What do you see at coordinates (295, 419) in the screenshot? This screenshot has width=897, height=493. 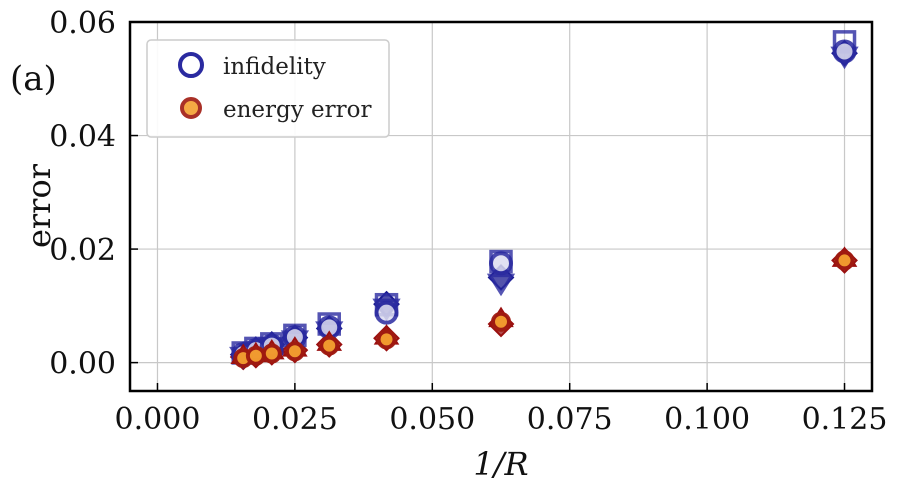 I see `x-tick-label: 0.025` at bounding box center [295, 419].